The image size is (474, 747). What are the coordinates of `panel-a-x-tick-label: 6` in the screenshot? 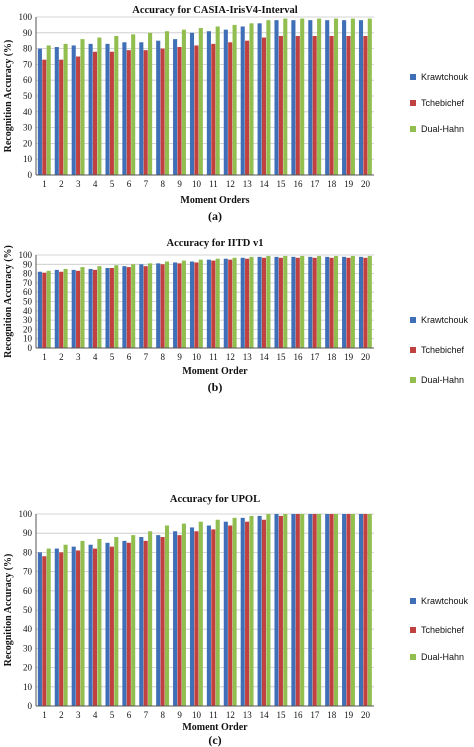 It's located at (129, 184).